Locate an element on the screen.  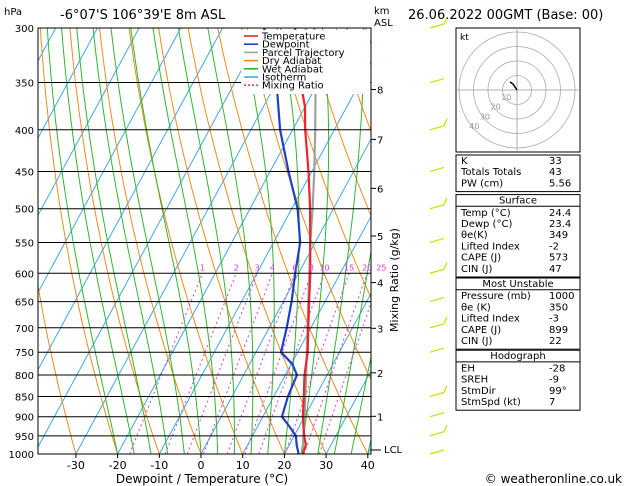
legend-entry: Parcel Trajectory is located at coordinates (303, 53).